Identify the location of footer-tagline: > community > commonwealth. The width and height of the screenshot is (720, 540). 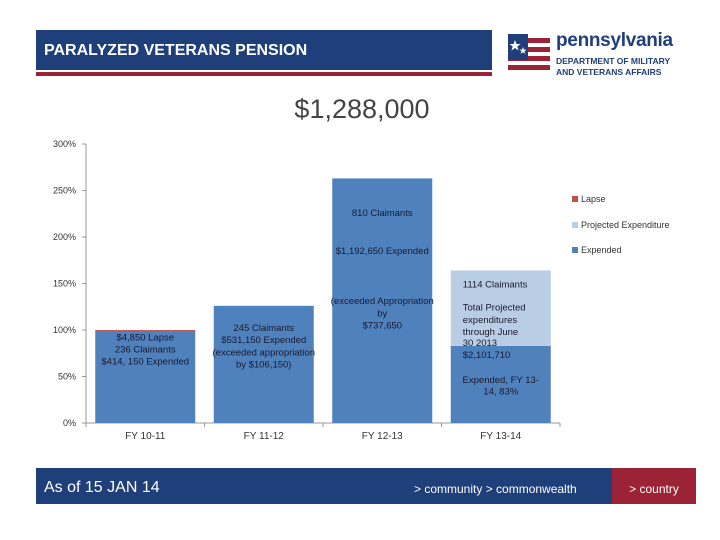
(495, 489).